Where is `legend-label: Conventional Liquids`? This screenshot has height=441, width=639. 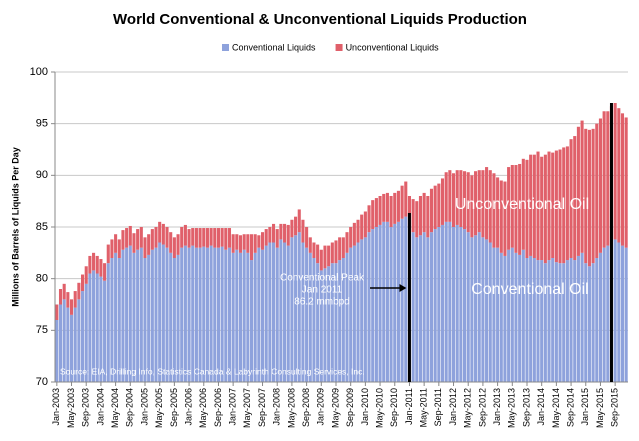 legend-label: Conventional Liquids is located at coordinates (274, 47).